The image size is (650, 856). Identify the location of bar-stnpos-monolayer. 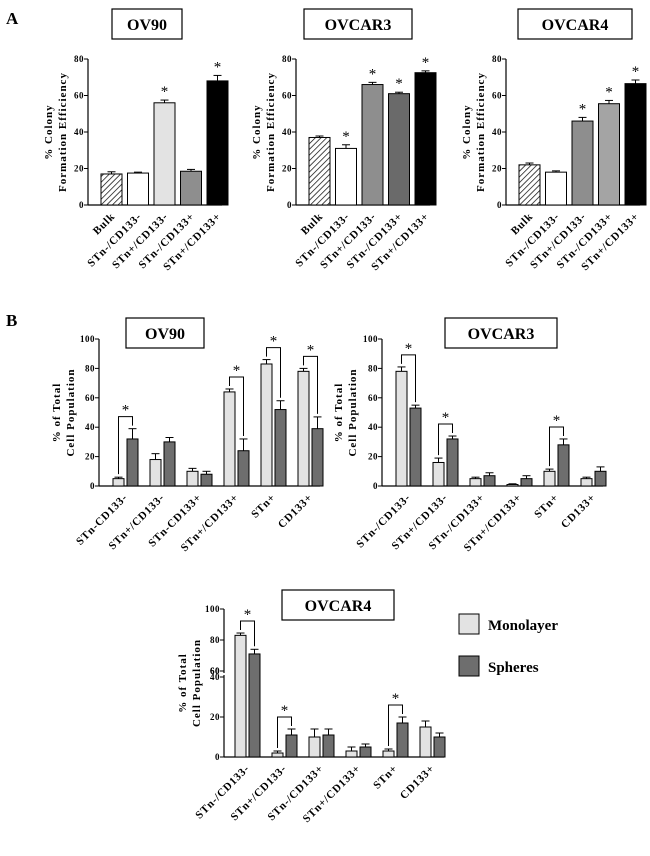
(266, 425).